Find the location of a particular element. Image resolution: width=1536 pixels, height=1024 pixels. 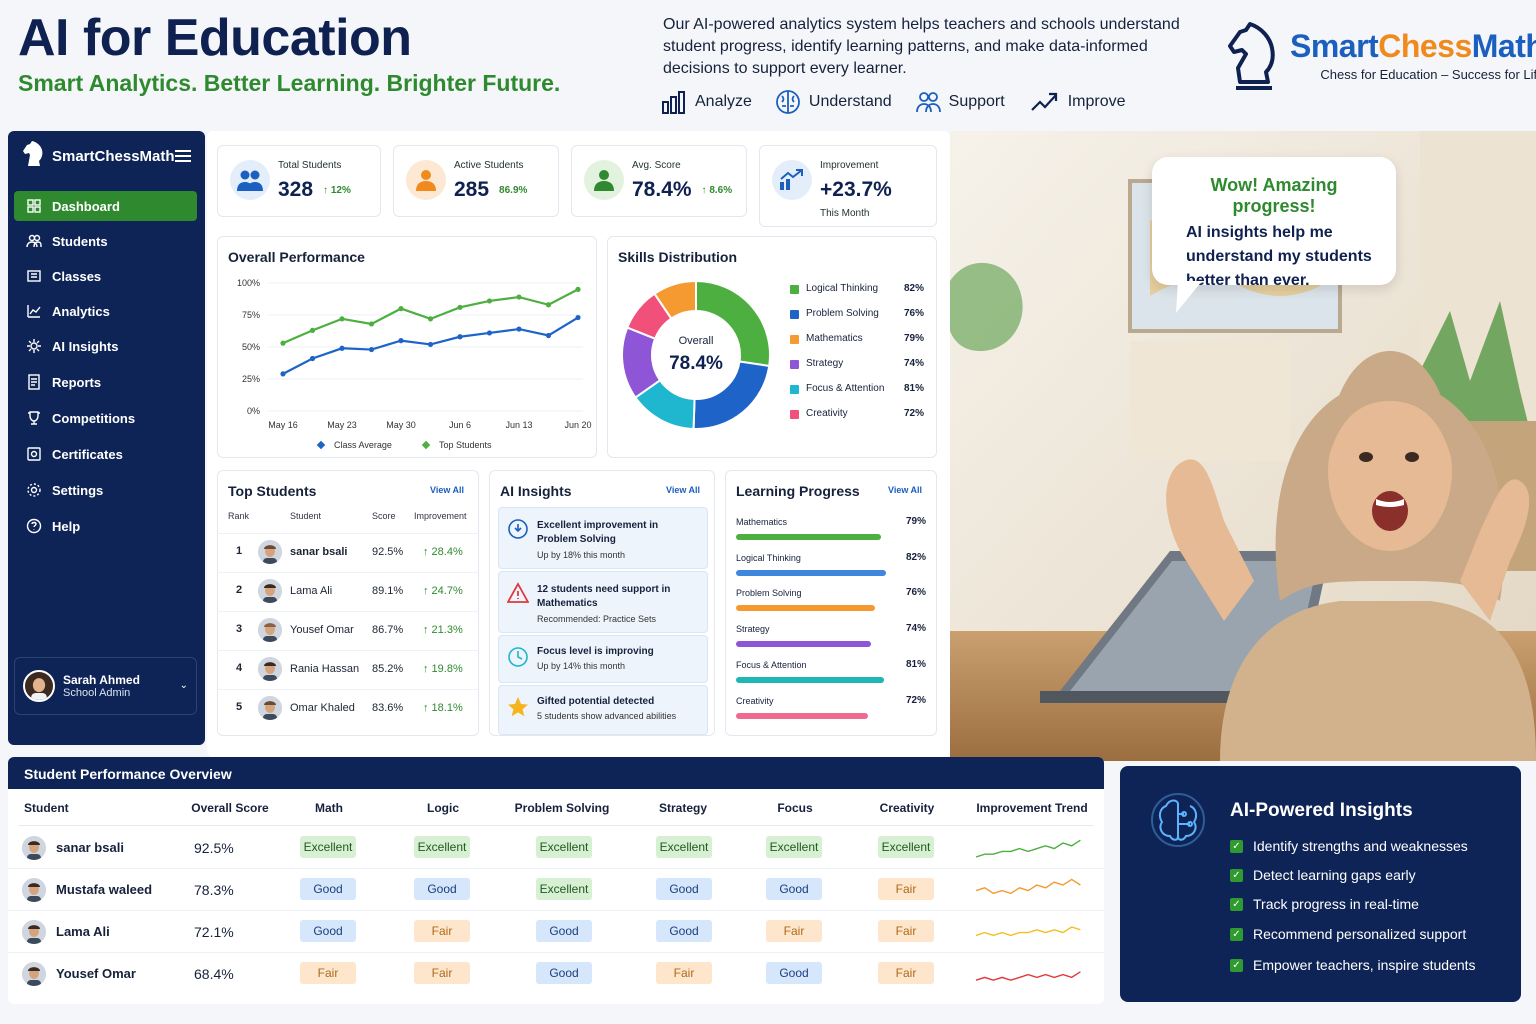

legend-marker is located at coordinates (426, 445).